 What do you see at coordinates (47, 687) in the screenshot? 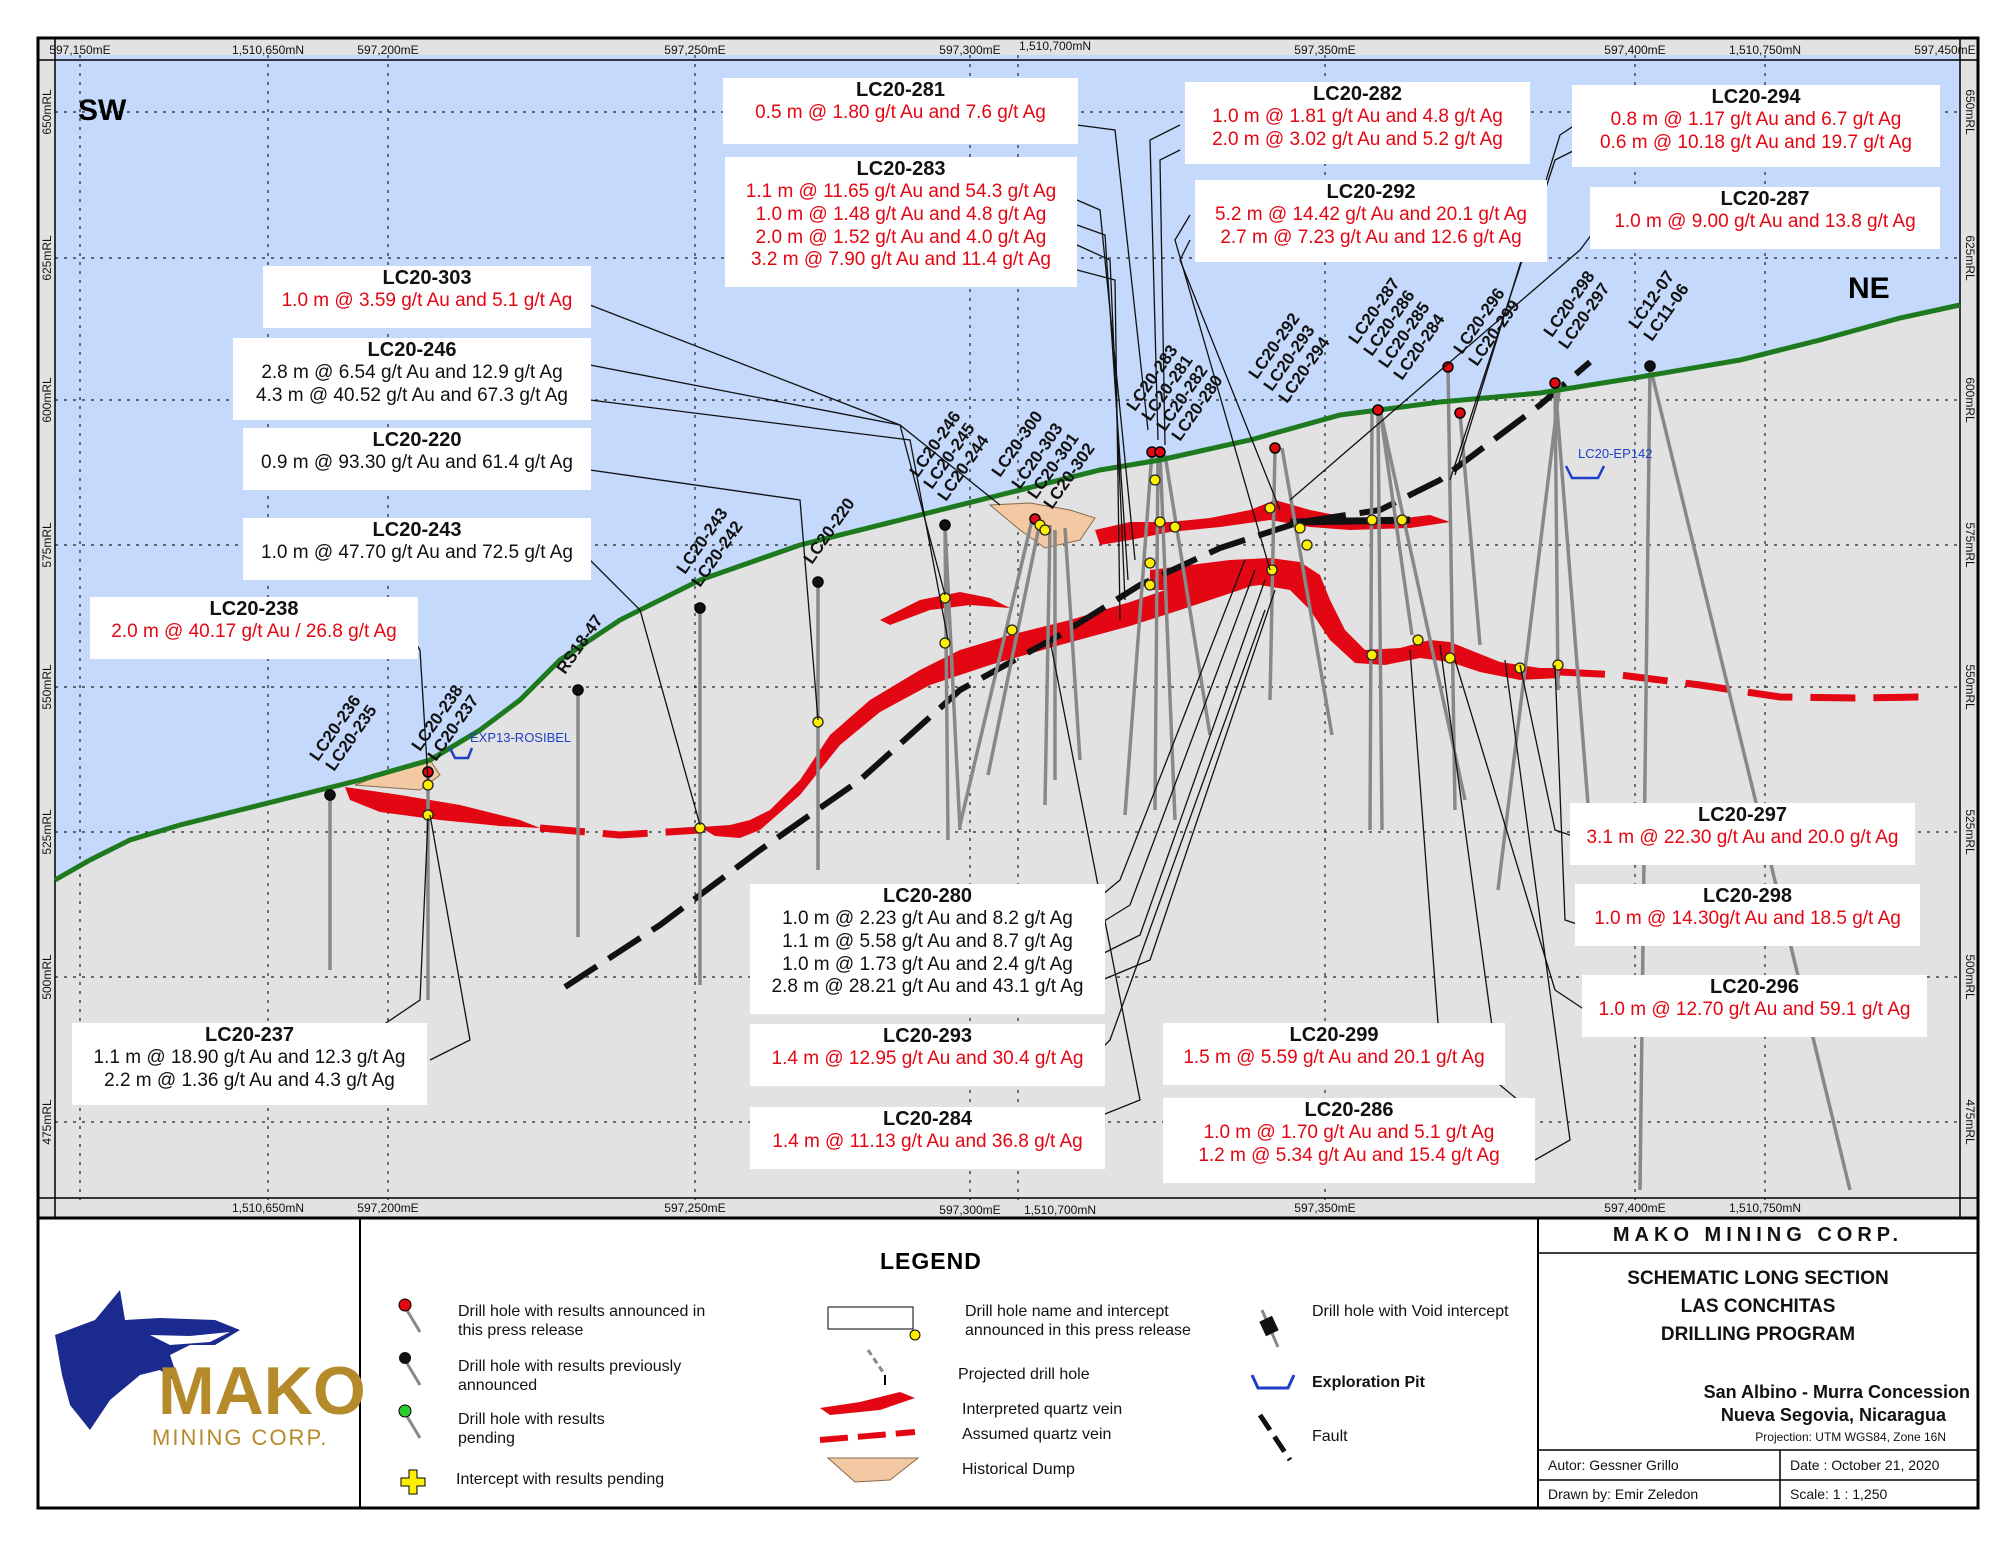
I see `elev-left-label: 550mRL` at bounding box center [47, 687].